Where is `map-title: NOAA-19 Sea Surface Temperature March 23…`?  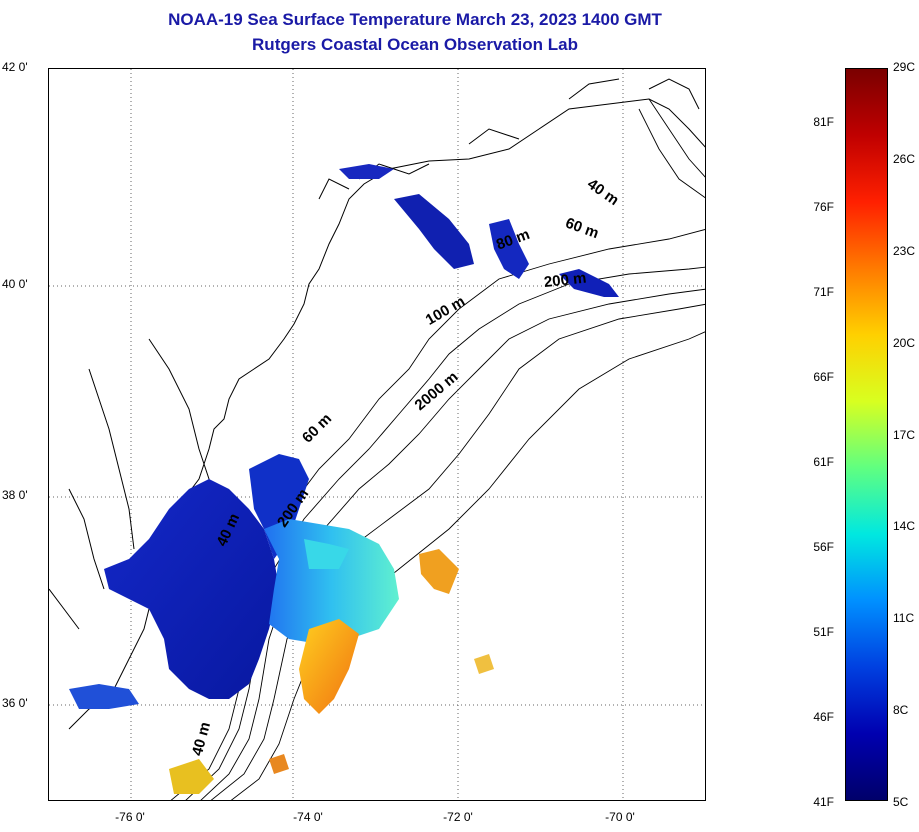
map-title: NOAA-19 Sea Surface Temperature March 23… is located at coordinates (415, 19).